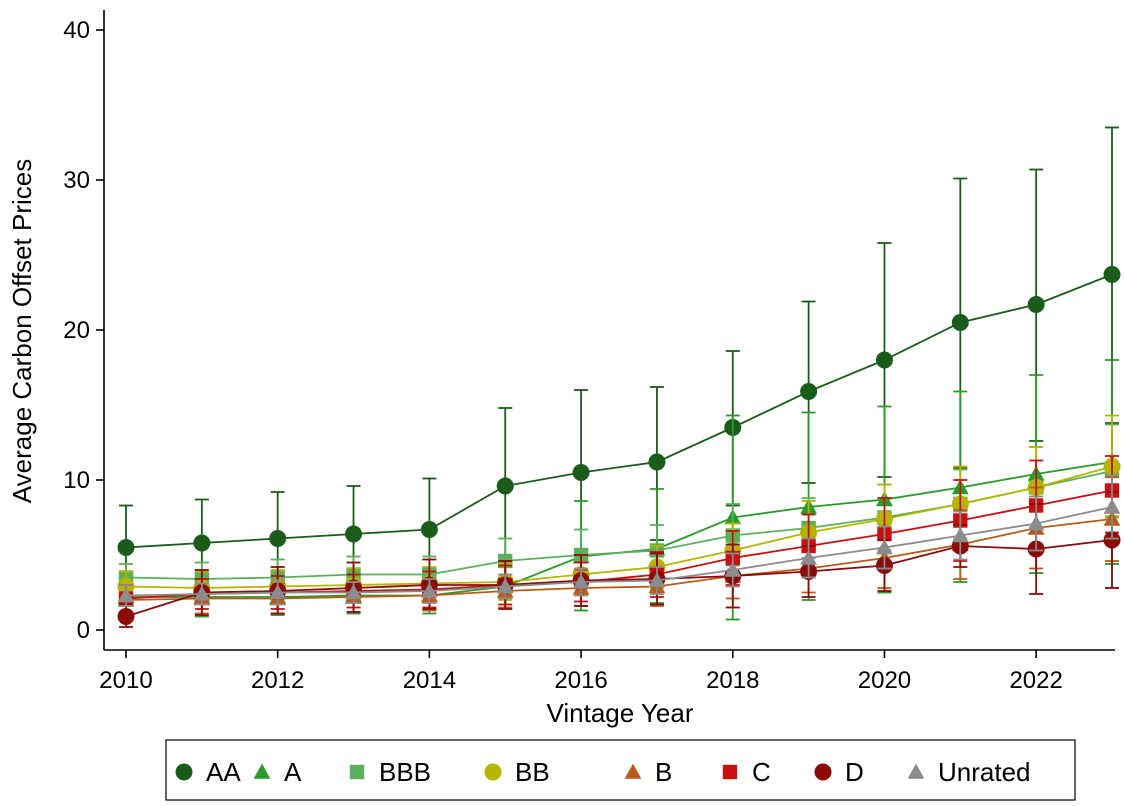 The height and width of the screenshot is (806, 1124). Describe the element at coordinates (746, 772) in the screenshot. I see `legend-item-c: C` at that location.